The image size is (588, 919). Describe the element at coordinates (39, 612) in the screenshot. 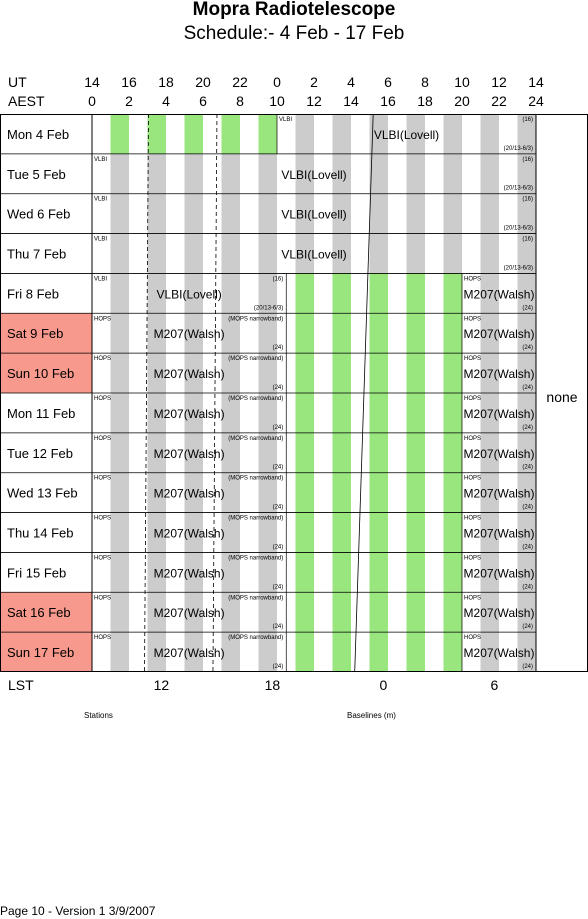

I see `day-label: Sat 16 Feb` at that location.